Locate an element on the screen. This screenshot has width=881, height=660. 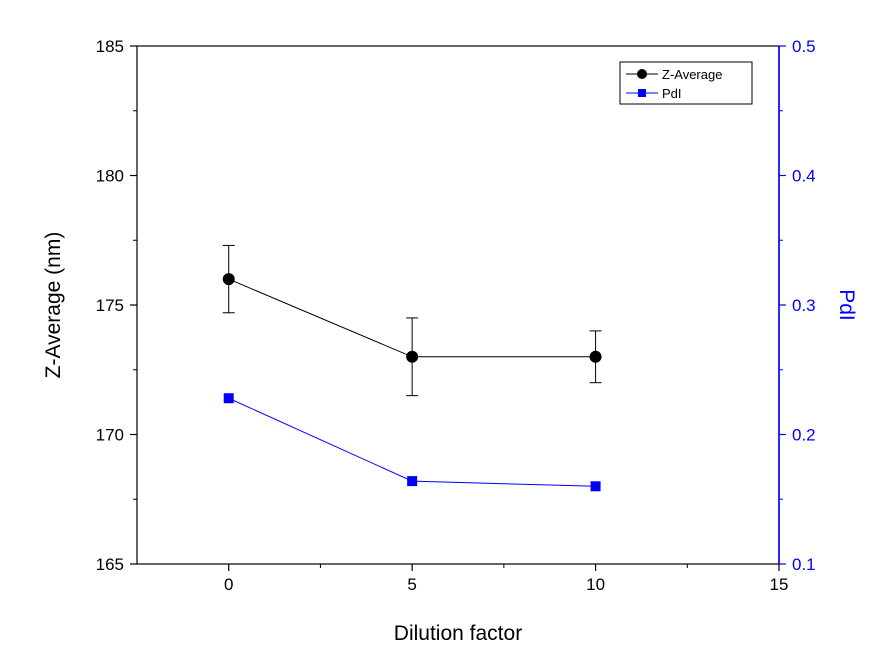
y2-tick-label: 0.5 is located at coordinates (804, 46).